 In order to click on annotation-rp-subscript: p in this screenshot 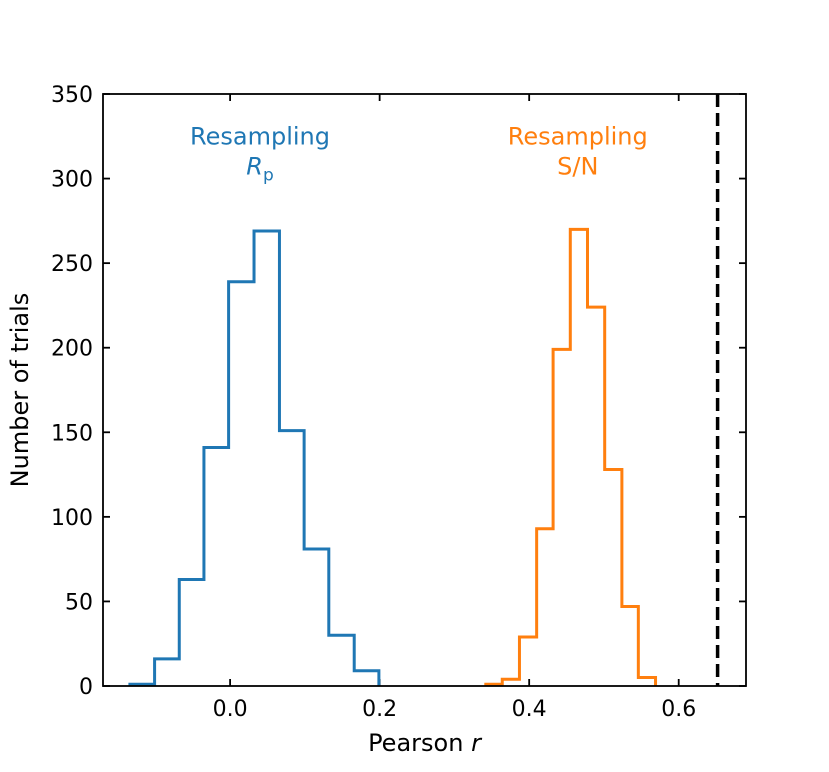, I will do `click(268, 176)`.